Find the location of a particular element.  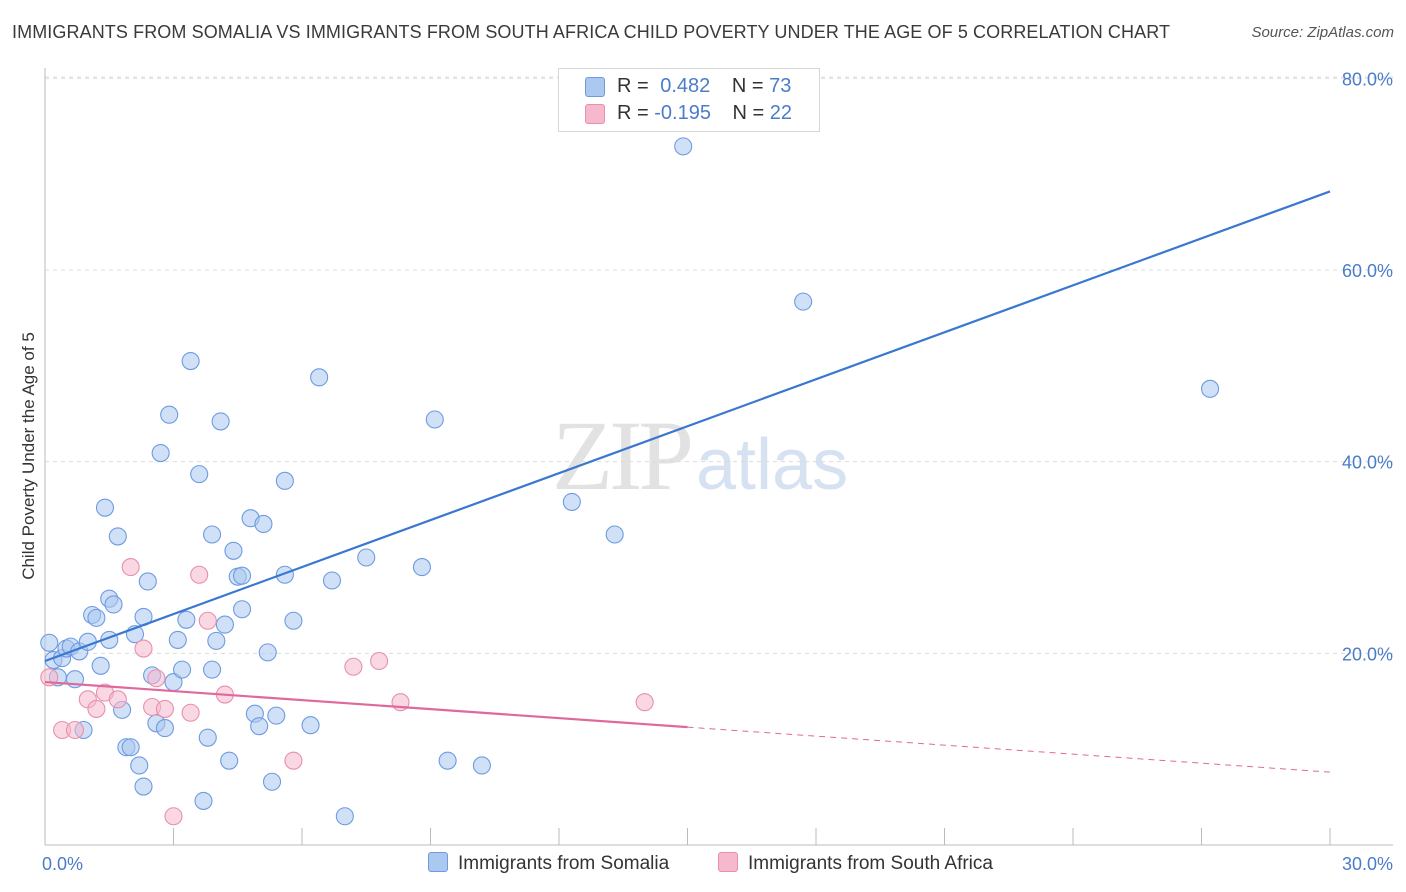

bottom-legend-south-africa: Immigrants from South Africa is located at coordinates (855, 863).